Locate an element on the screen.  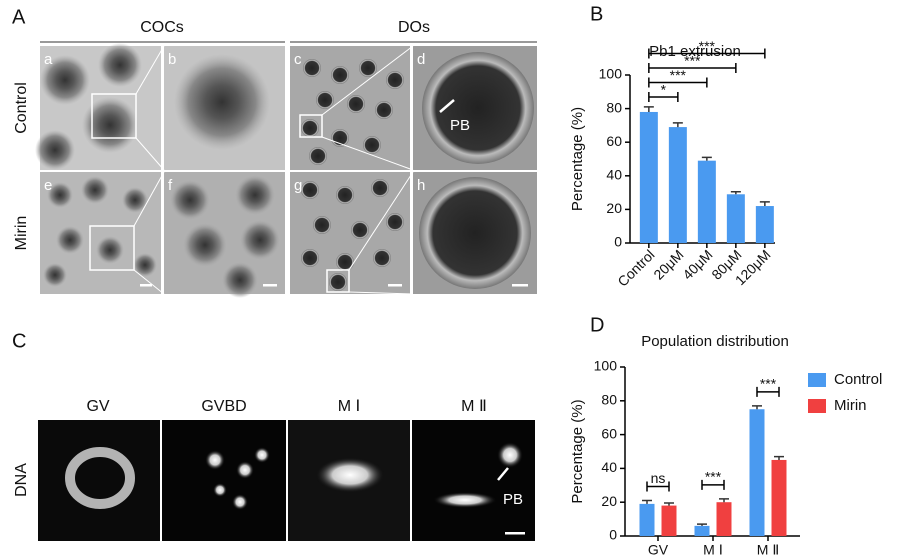
x-tick-label: 20μM is located at coordinates (668, 264).